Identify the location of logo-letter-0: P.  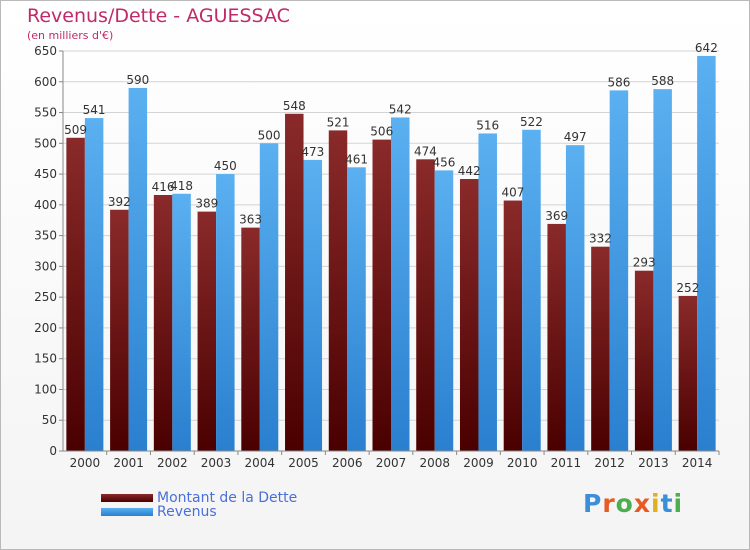
(593, 503).